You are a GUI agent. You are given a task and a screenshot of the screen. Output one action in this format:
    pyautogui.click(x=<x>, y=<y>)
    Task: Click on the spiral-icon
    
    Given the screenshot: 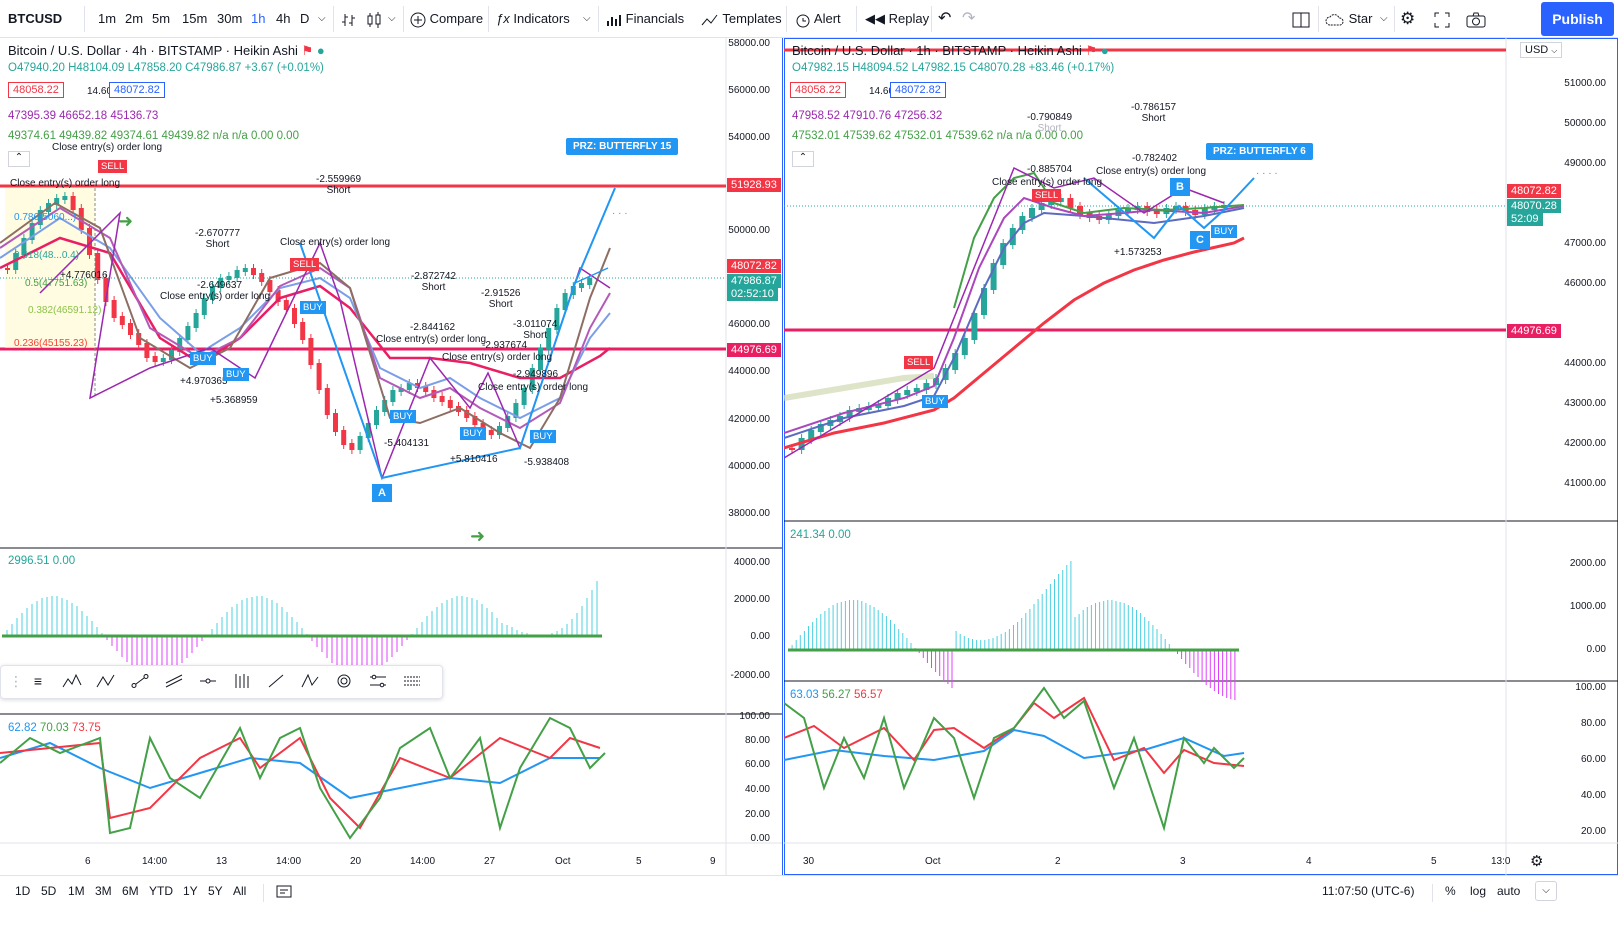 What is the action you would take?
    pyautogui.click(x=344, y=683)
    